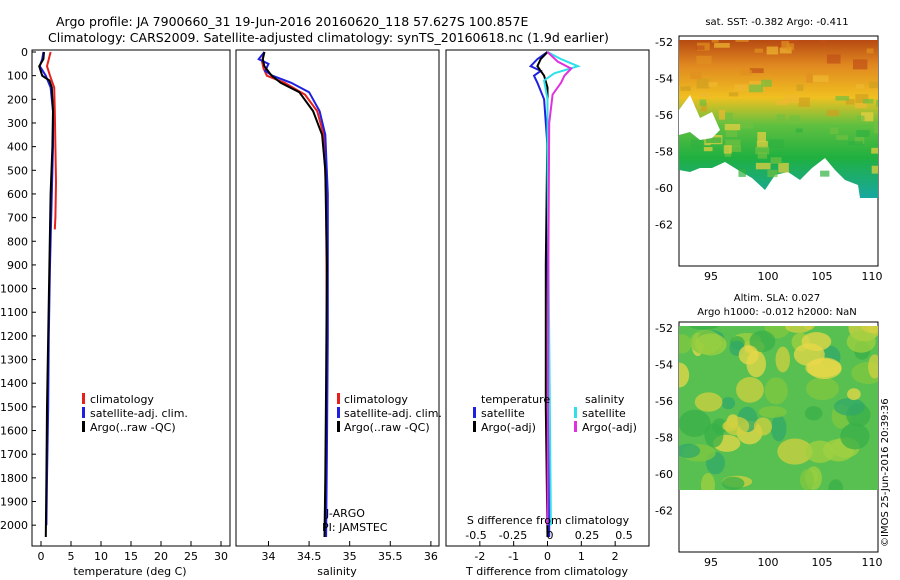 This screenshot has height=580, width=900. I want to click on x-tick-label: 35, so click(350, 556).